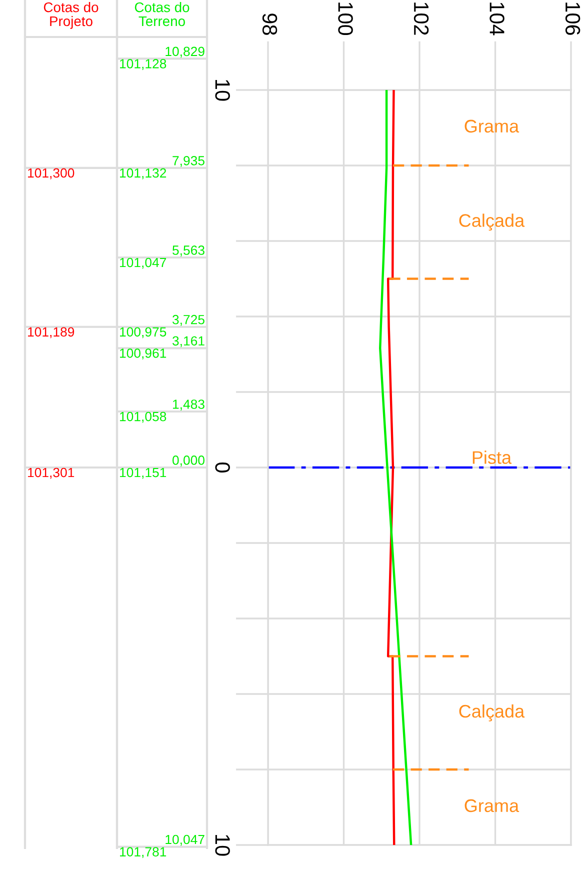  What do you see at coordinates (497, 19) in the screenshot?
I see `x-tick-label: 104` at bounding box center [497, 19].